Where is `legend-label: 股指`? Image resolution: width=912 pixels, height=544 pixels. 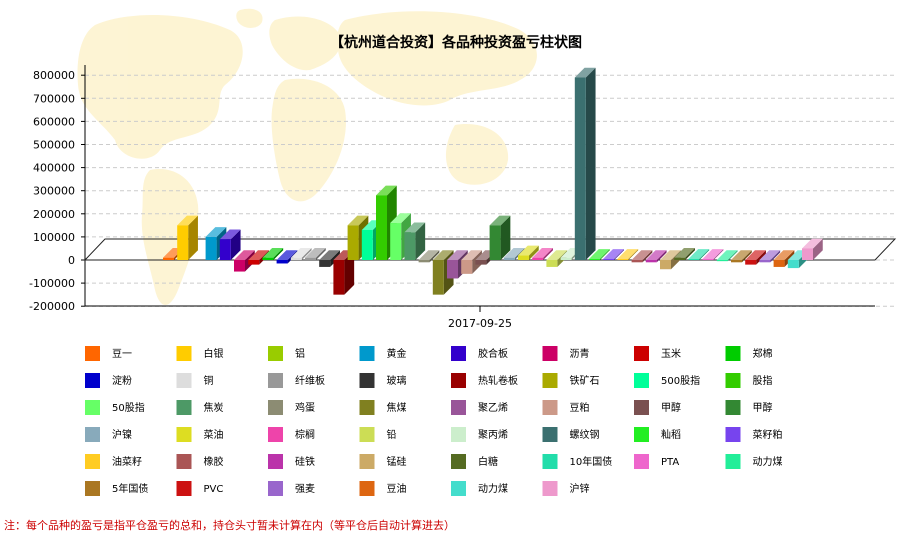
legend-label: 股指 is located at coordinates (763, 380).